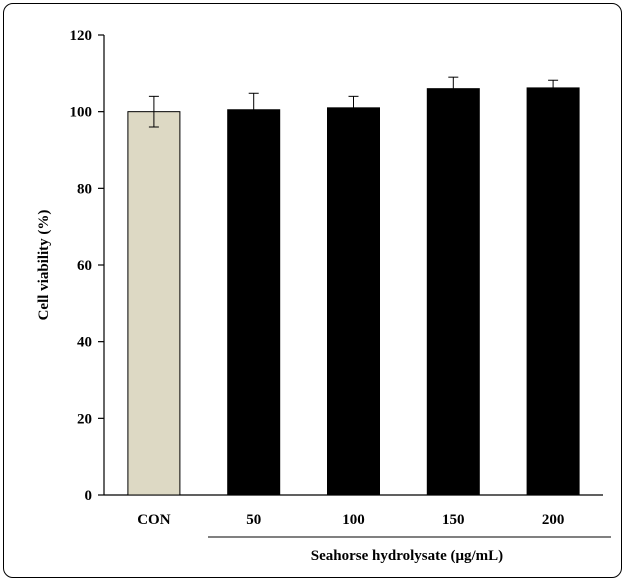 The height and width of the screenshot is (578, 627). I want to click on x-tick-label: 50, so click(253, 520).